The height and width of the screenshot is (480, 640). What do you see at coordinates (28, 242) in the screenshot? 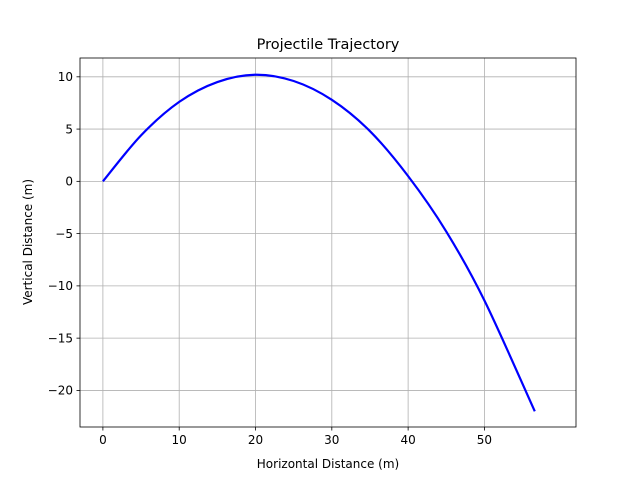
I see `y-axis-title: Vertical Distance (m)` at bounding box center [28, 242].